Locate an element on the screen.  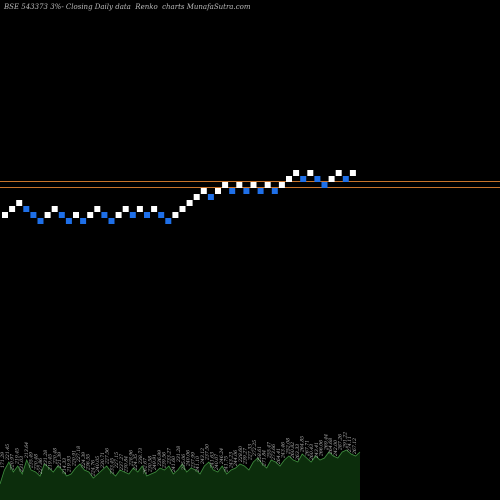
volume-label: 241.75 is located at coordinates (227, 464).